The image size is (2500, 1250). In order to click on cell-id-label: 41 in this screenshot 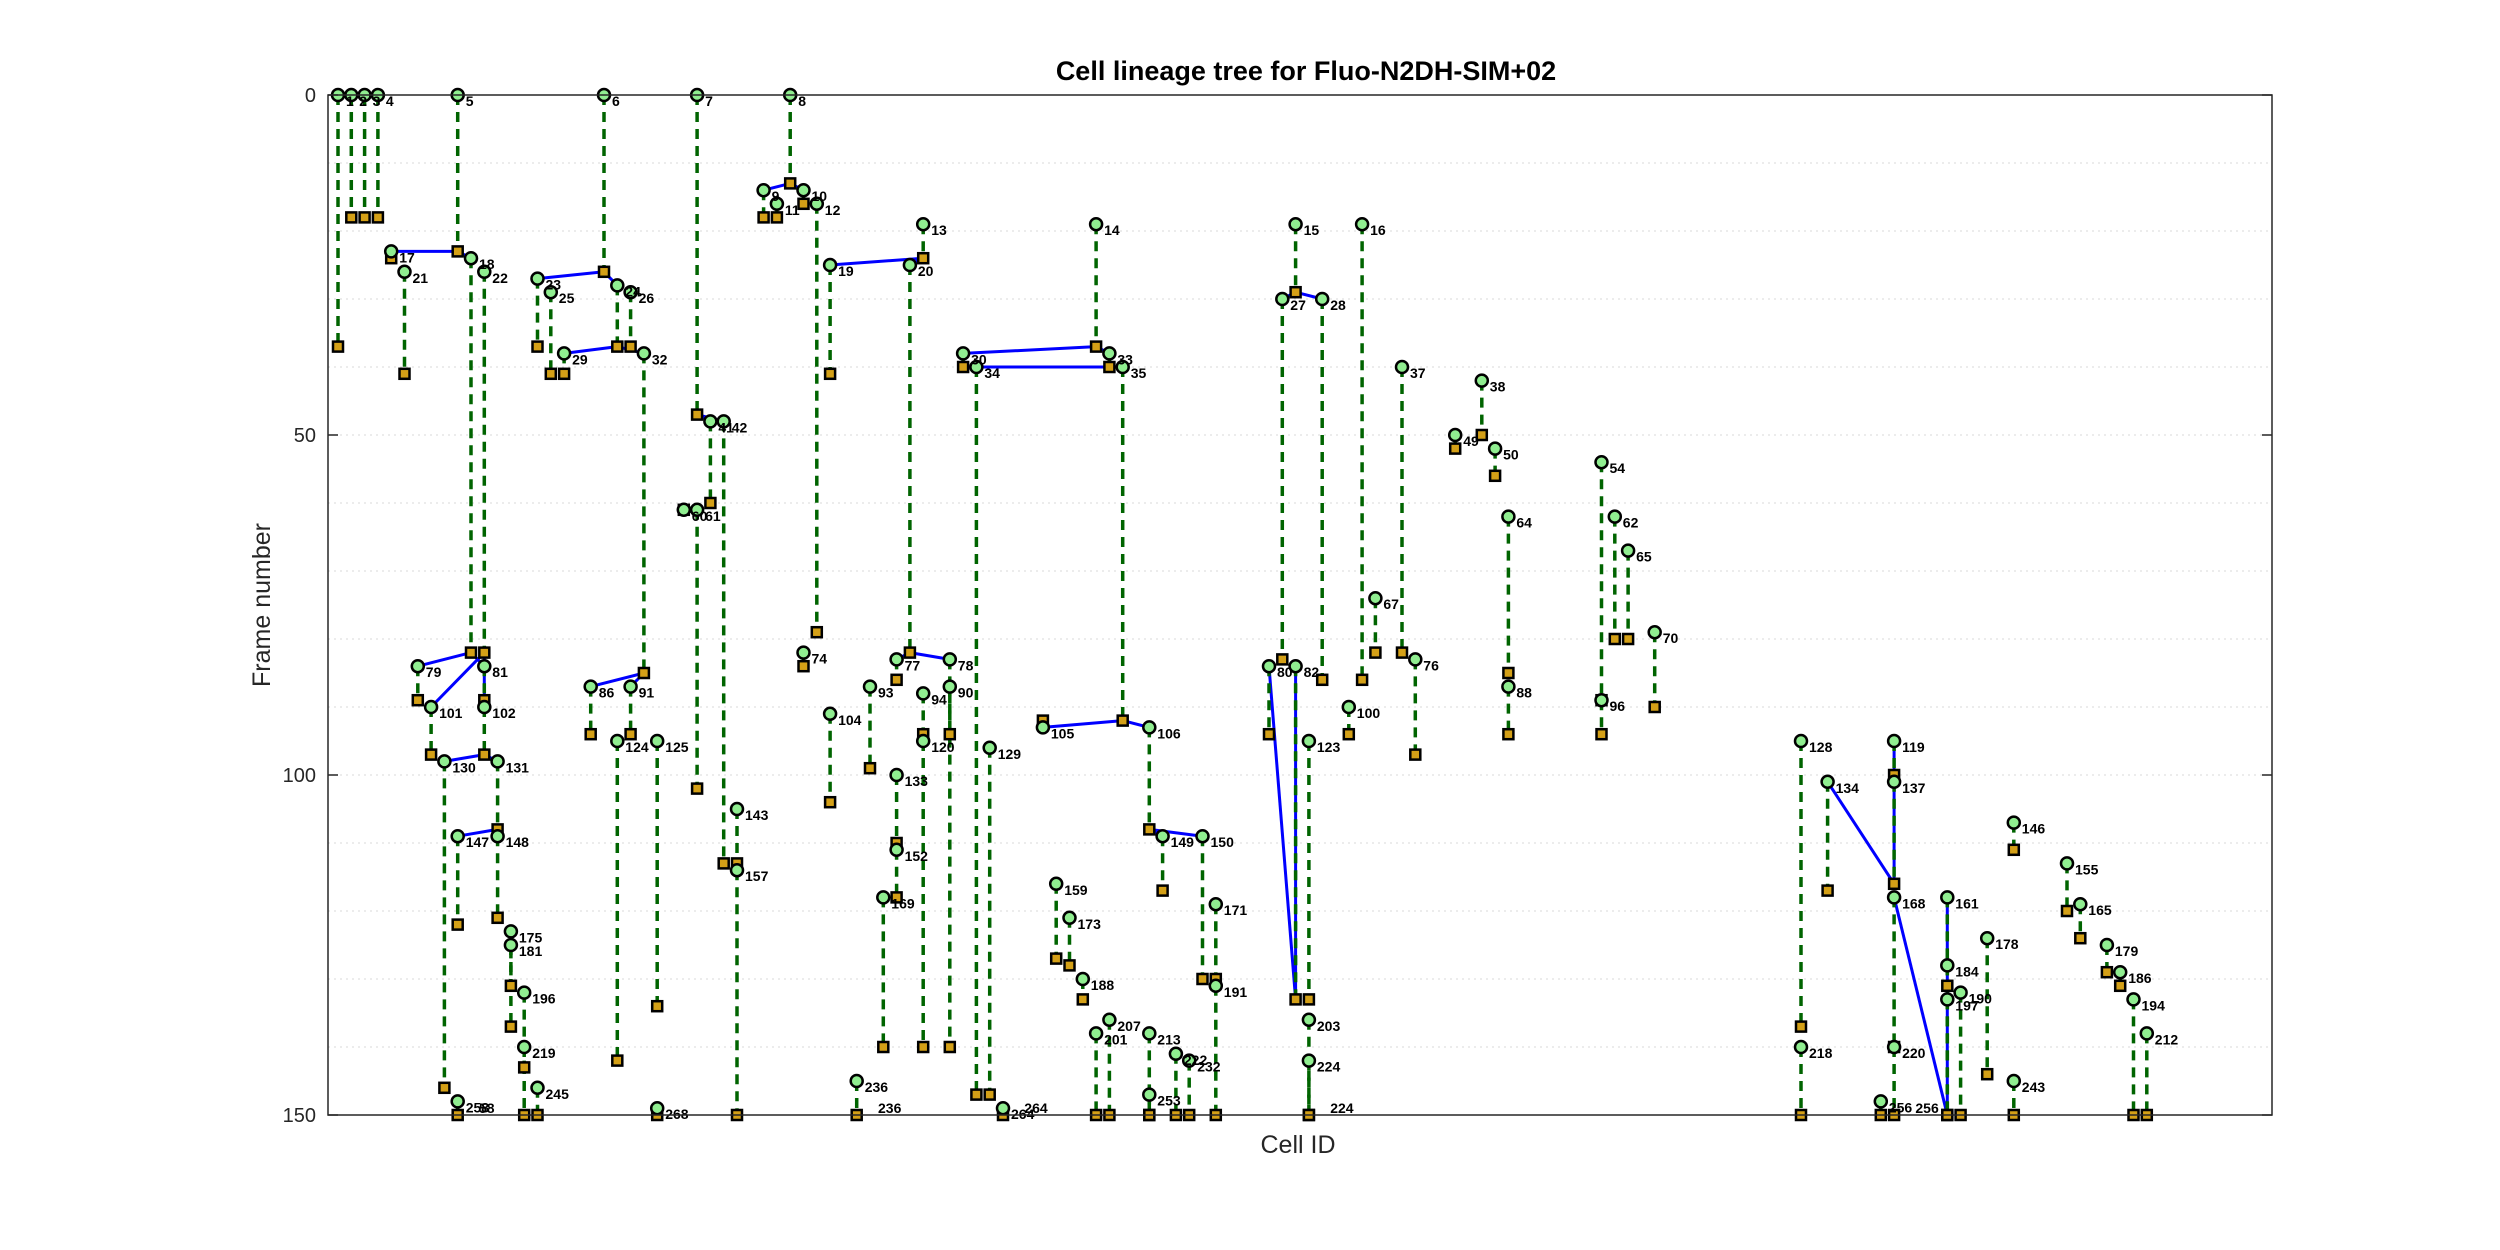, I will do `click(726, 427)`.